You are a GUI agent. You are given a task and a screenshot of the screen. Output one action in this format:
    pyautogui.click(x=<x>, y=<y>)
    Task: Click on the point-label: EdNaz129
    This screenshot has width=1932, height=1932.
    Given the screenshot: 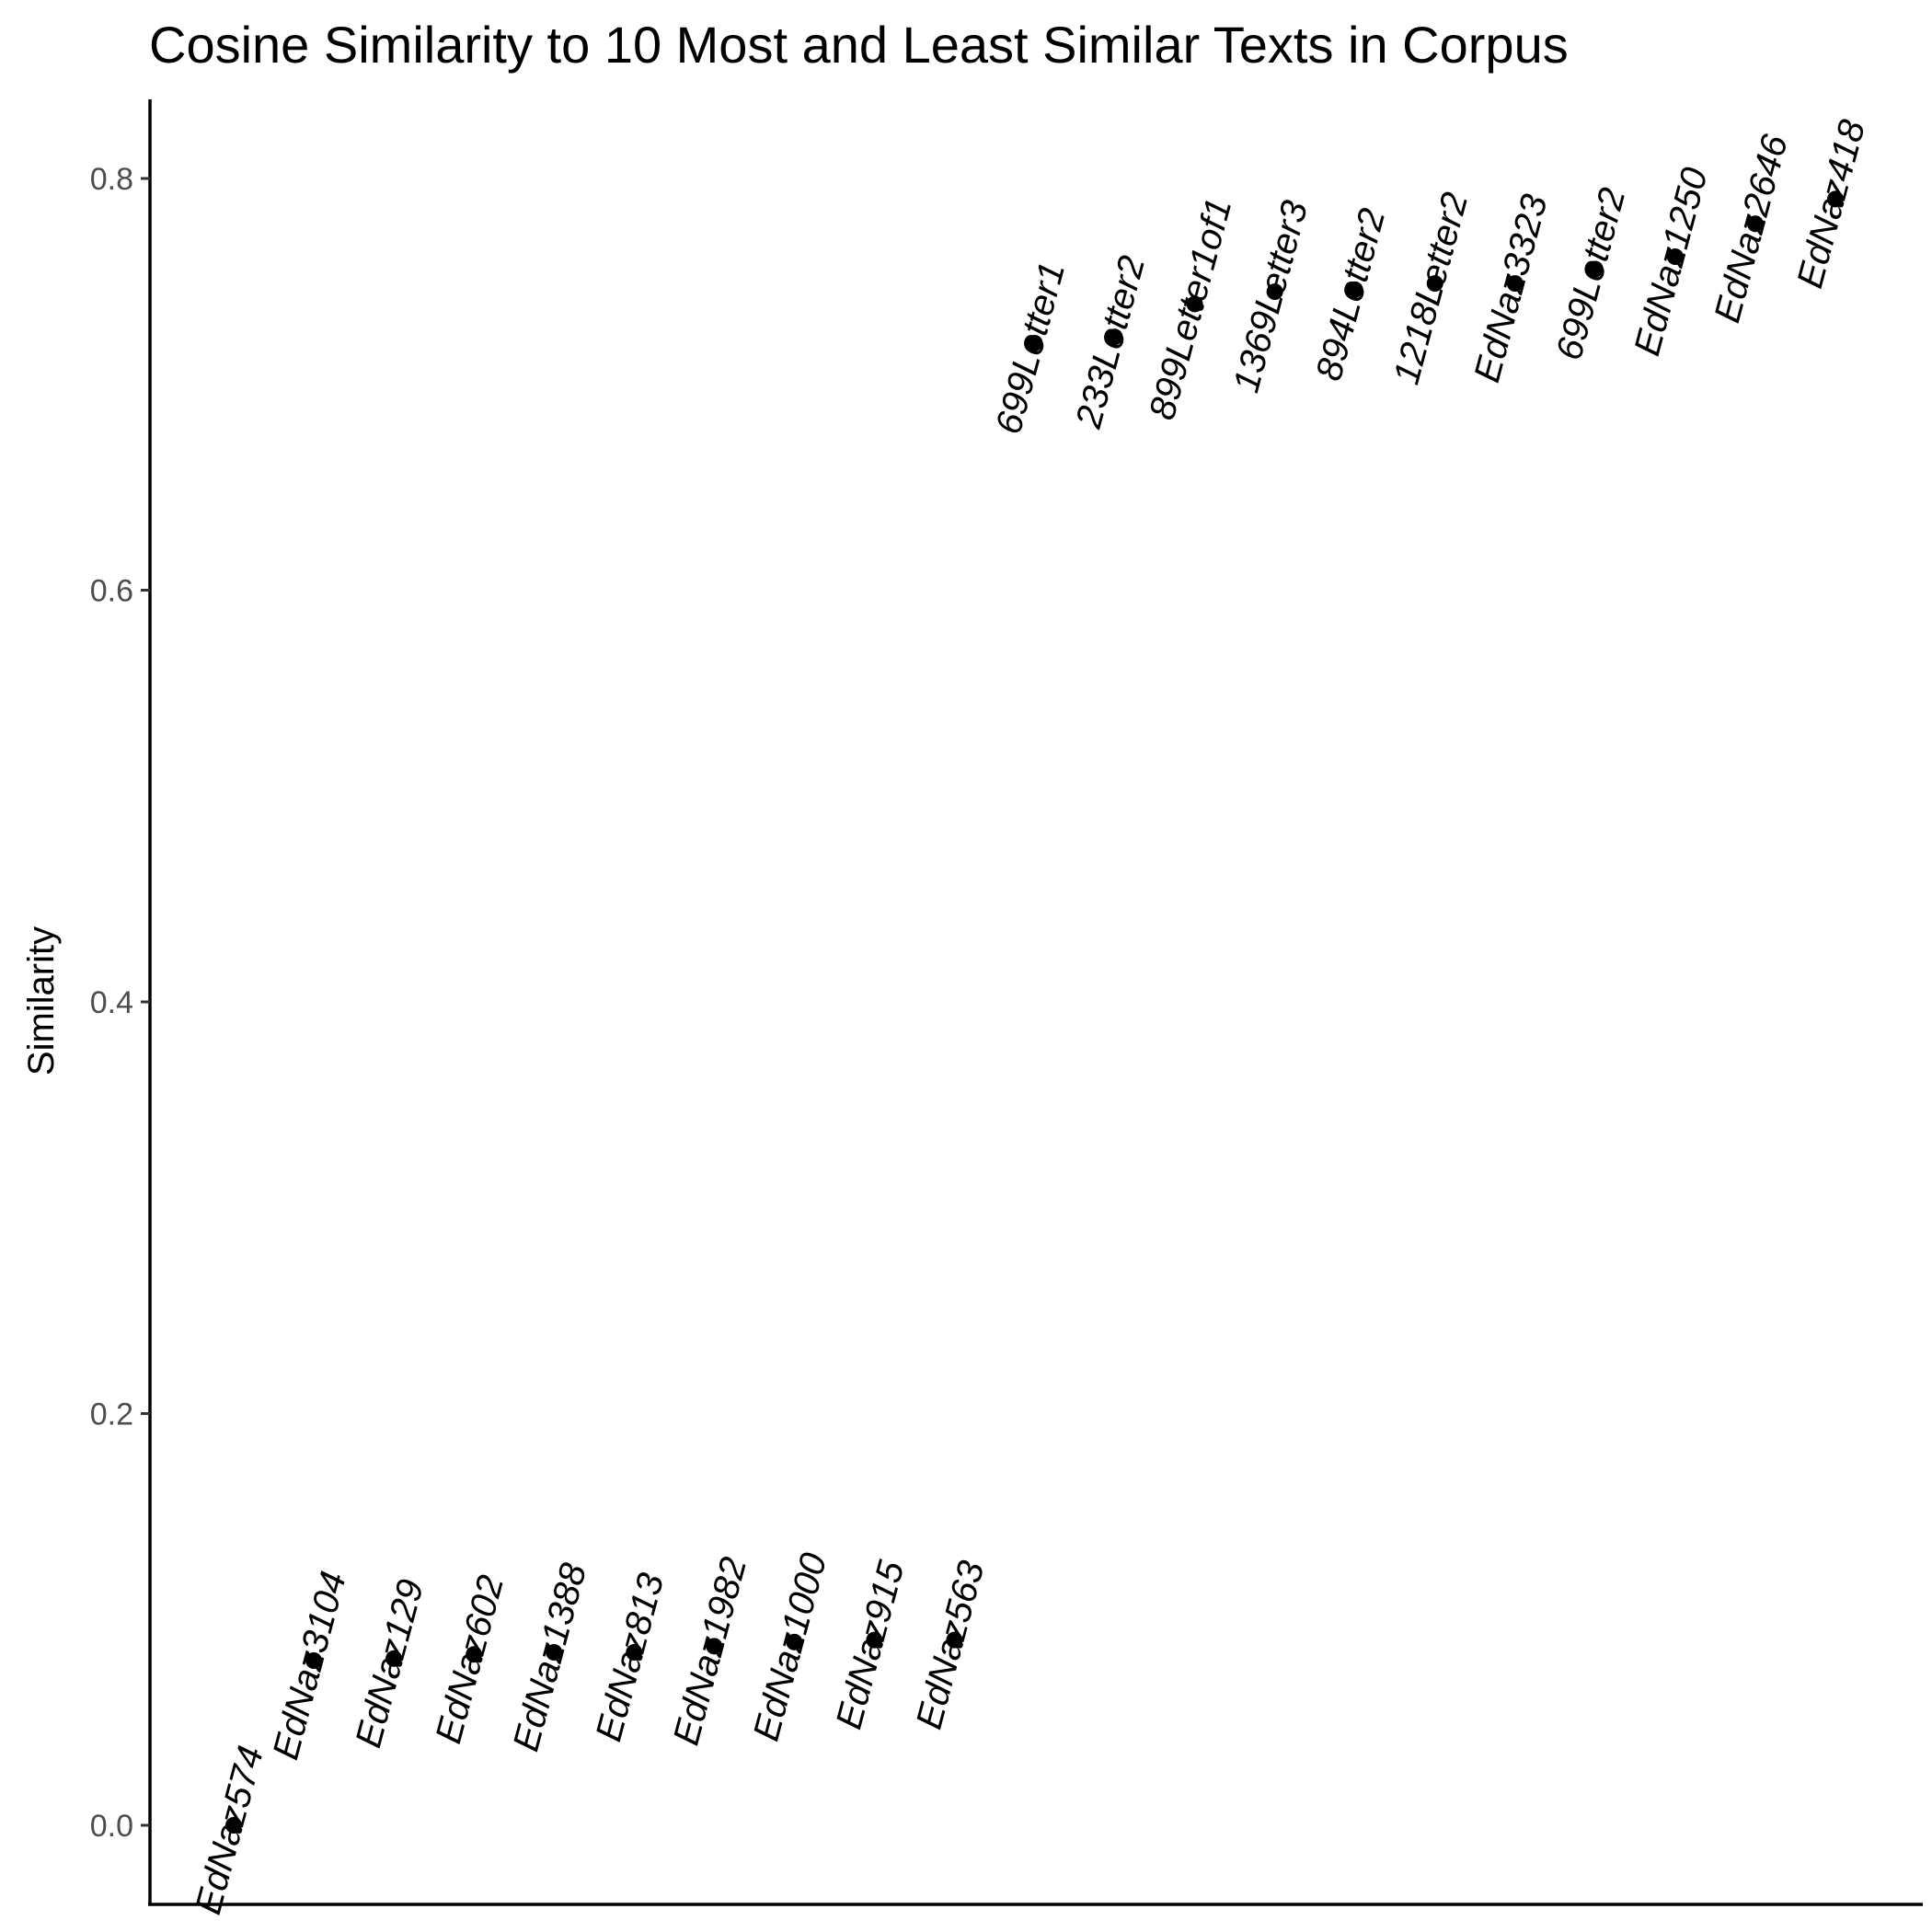 What is the action you would take?
    pyautogui.click(x=389, y=1663)
    